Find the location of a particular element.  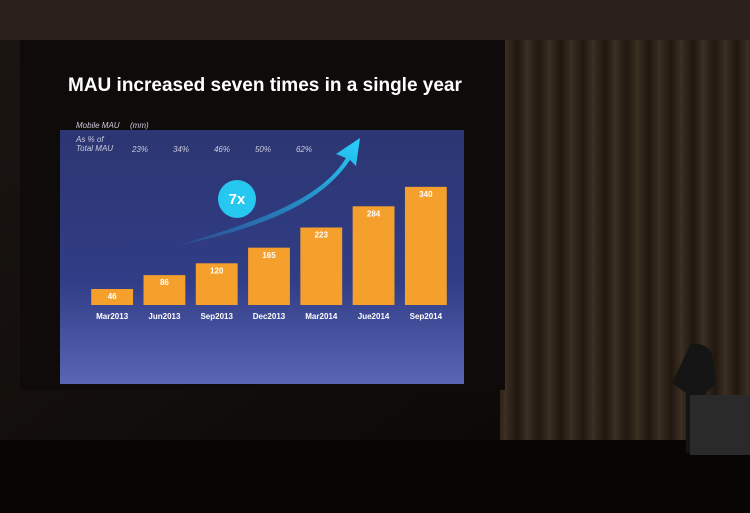

ceiling is located at coordinates (375, 20).